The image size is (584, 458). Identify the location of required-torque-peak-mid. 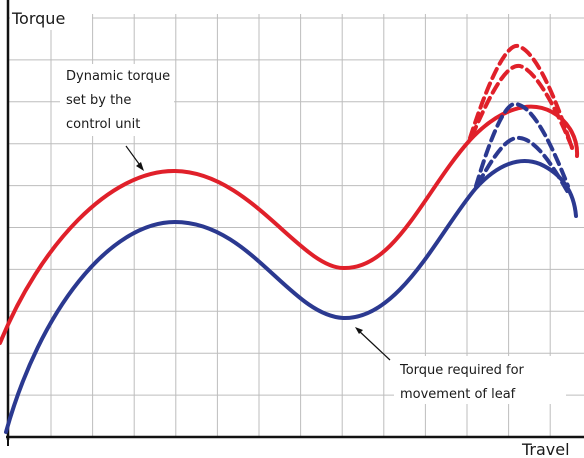
(524, 166).